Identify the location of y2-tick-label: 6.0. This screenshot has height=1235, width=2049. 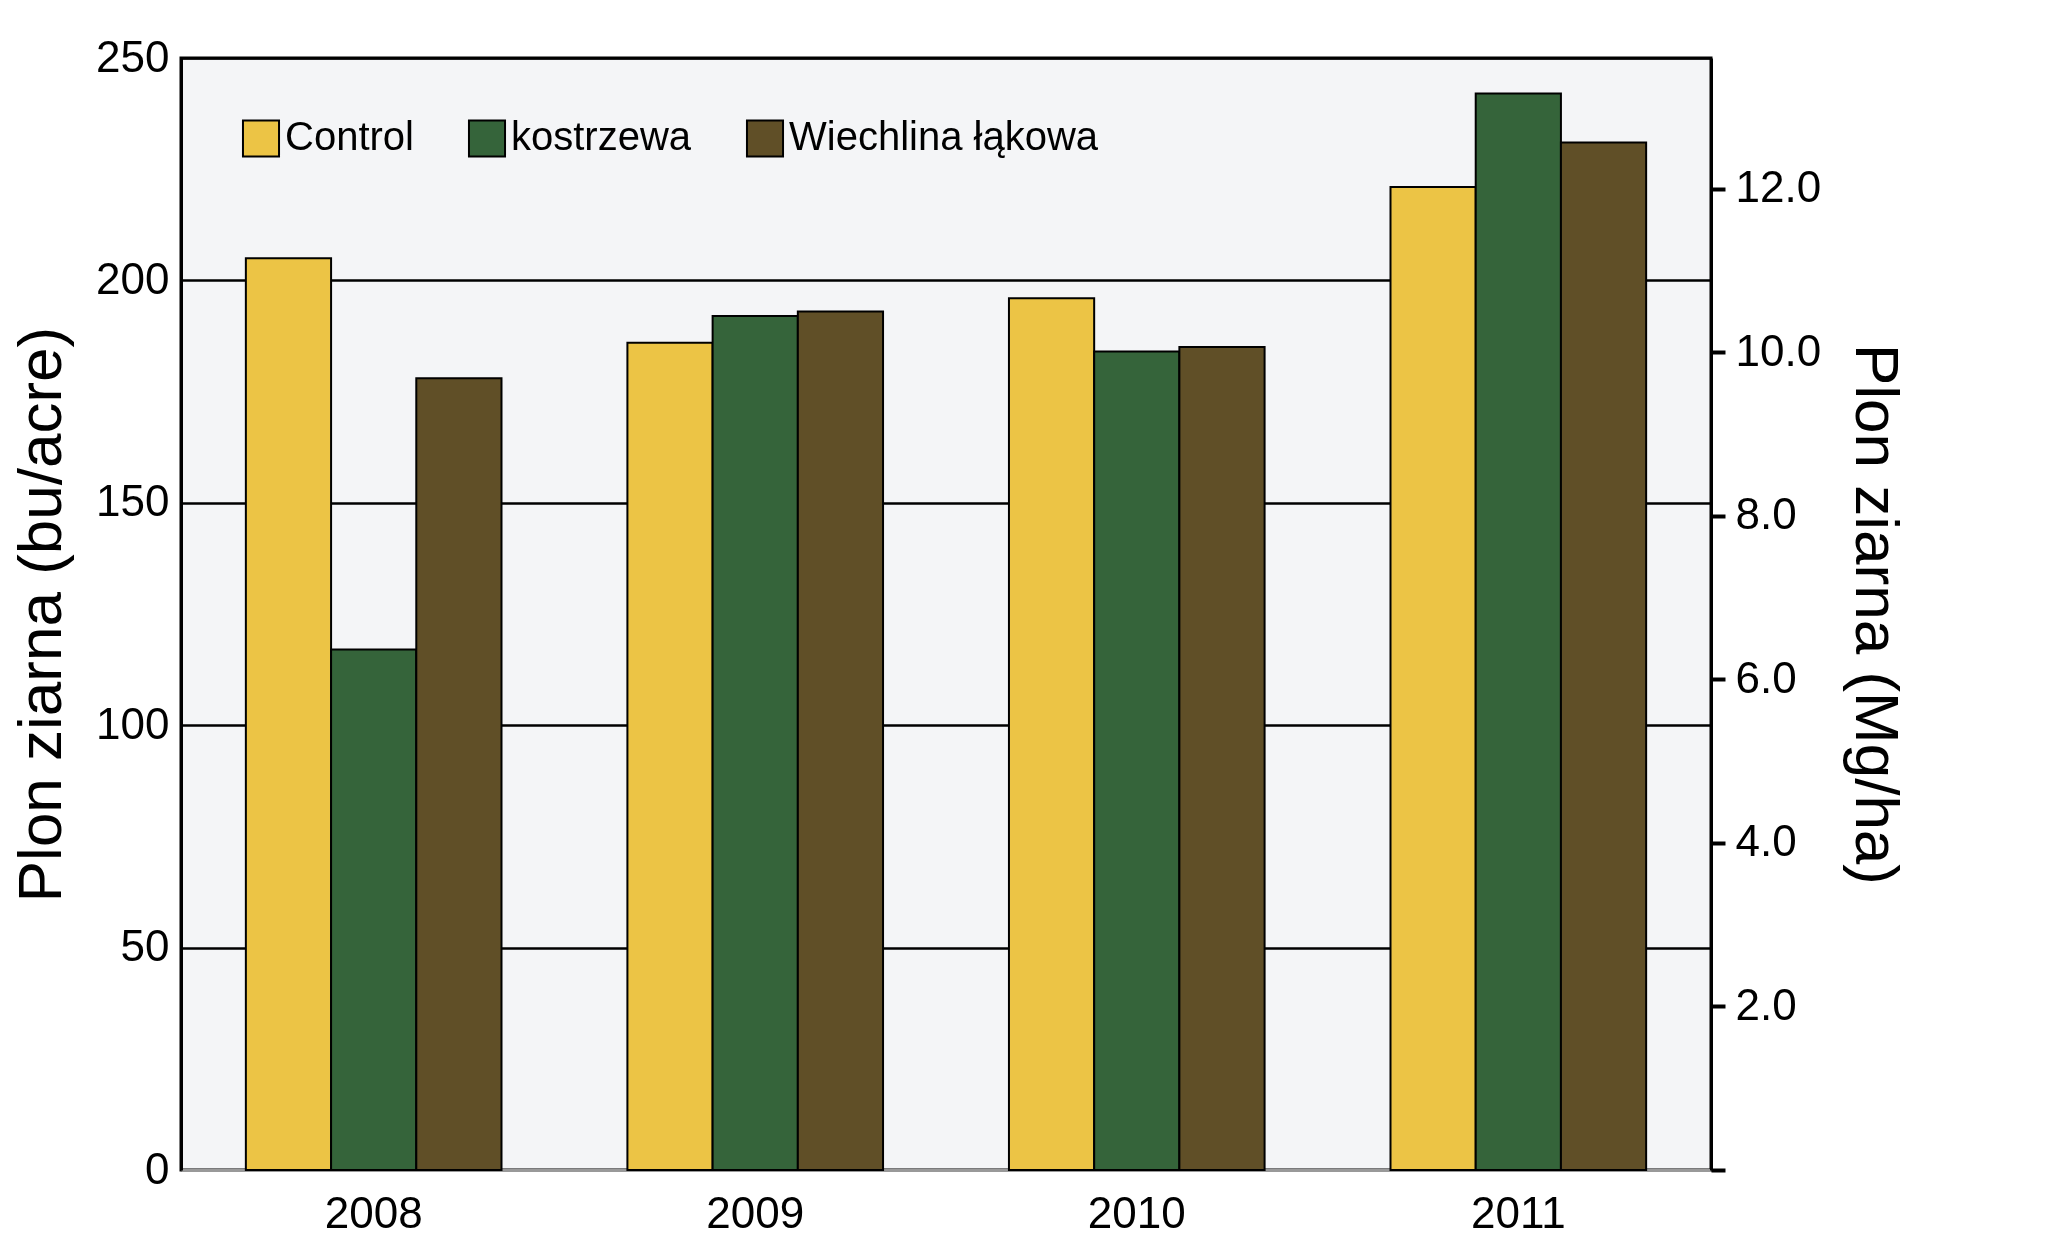
(1766, 677).